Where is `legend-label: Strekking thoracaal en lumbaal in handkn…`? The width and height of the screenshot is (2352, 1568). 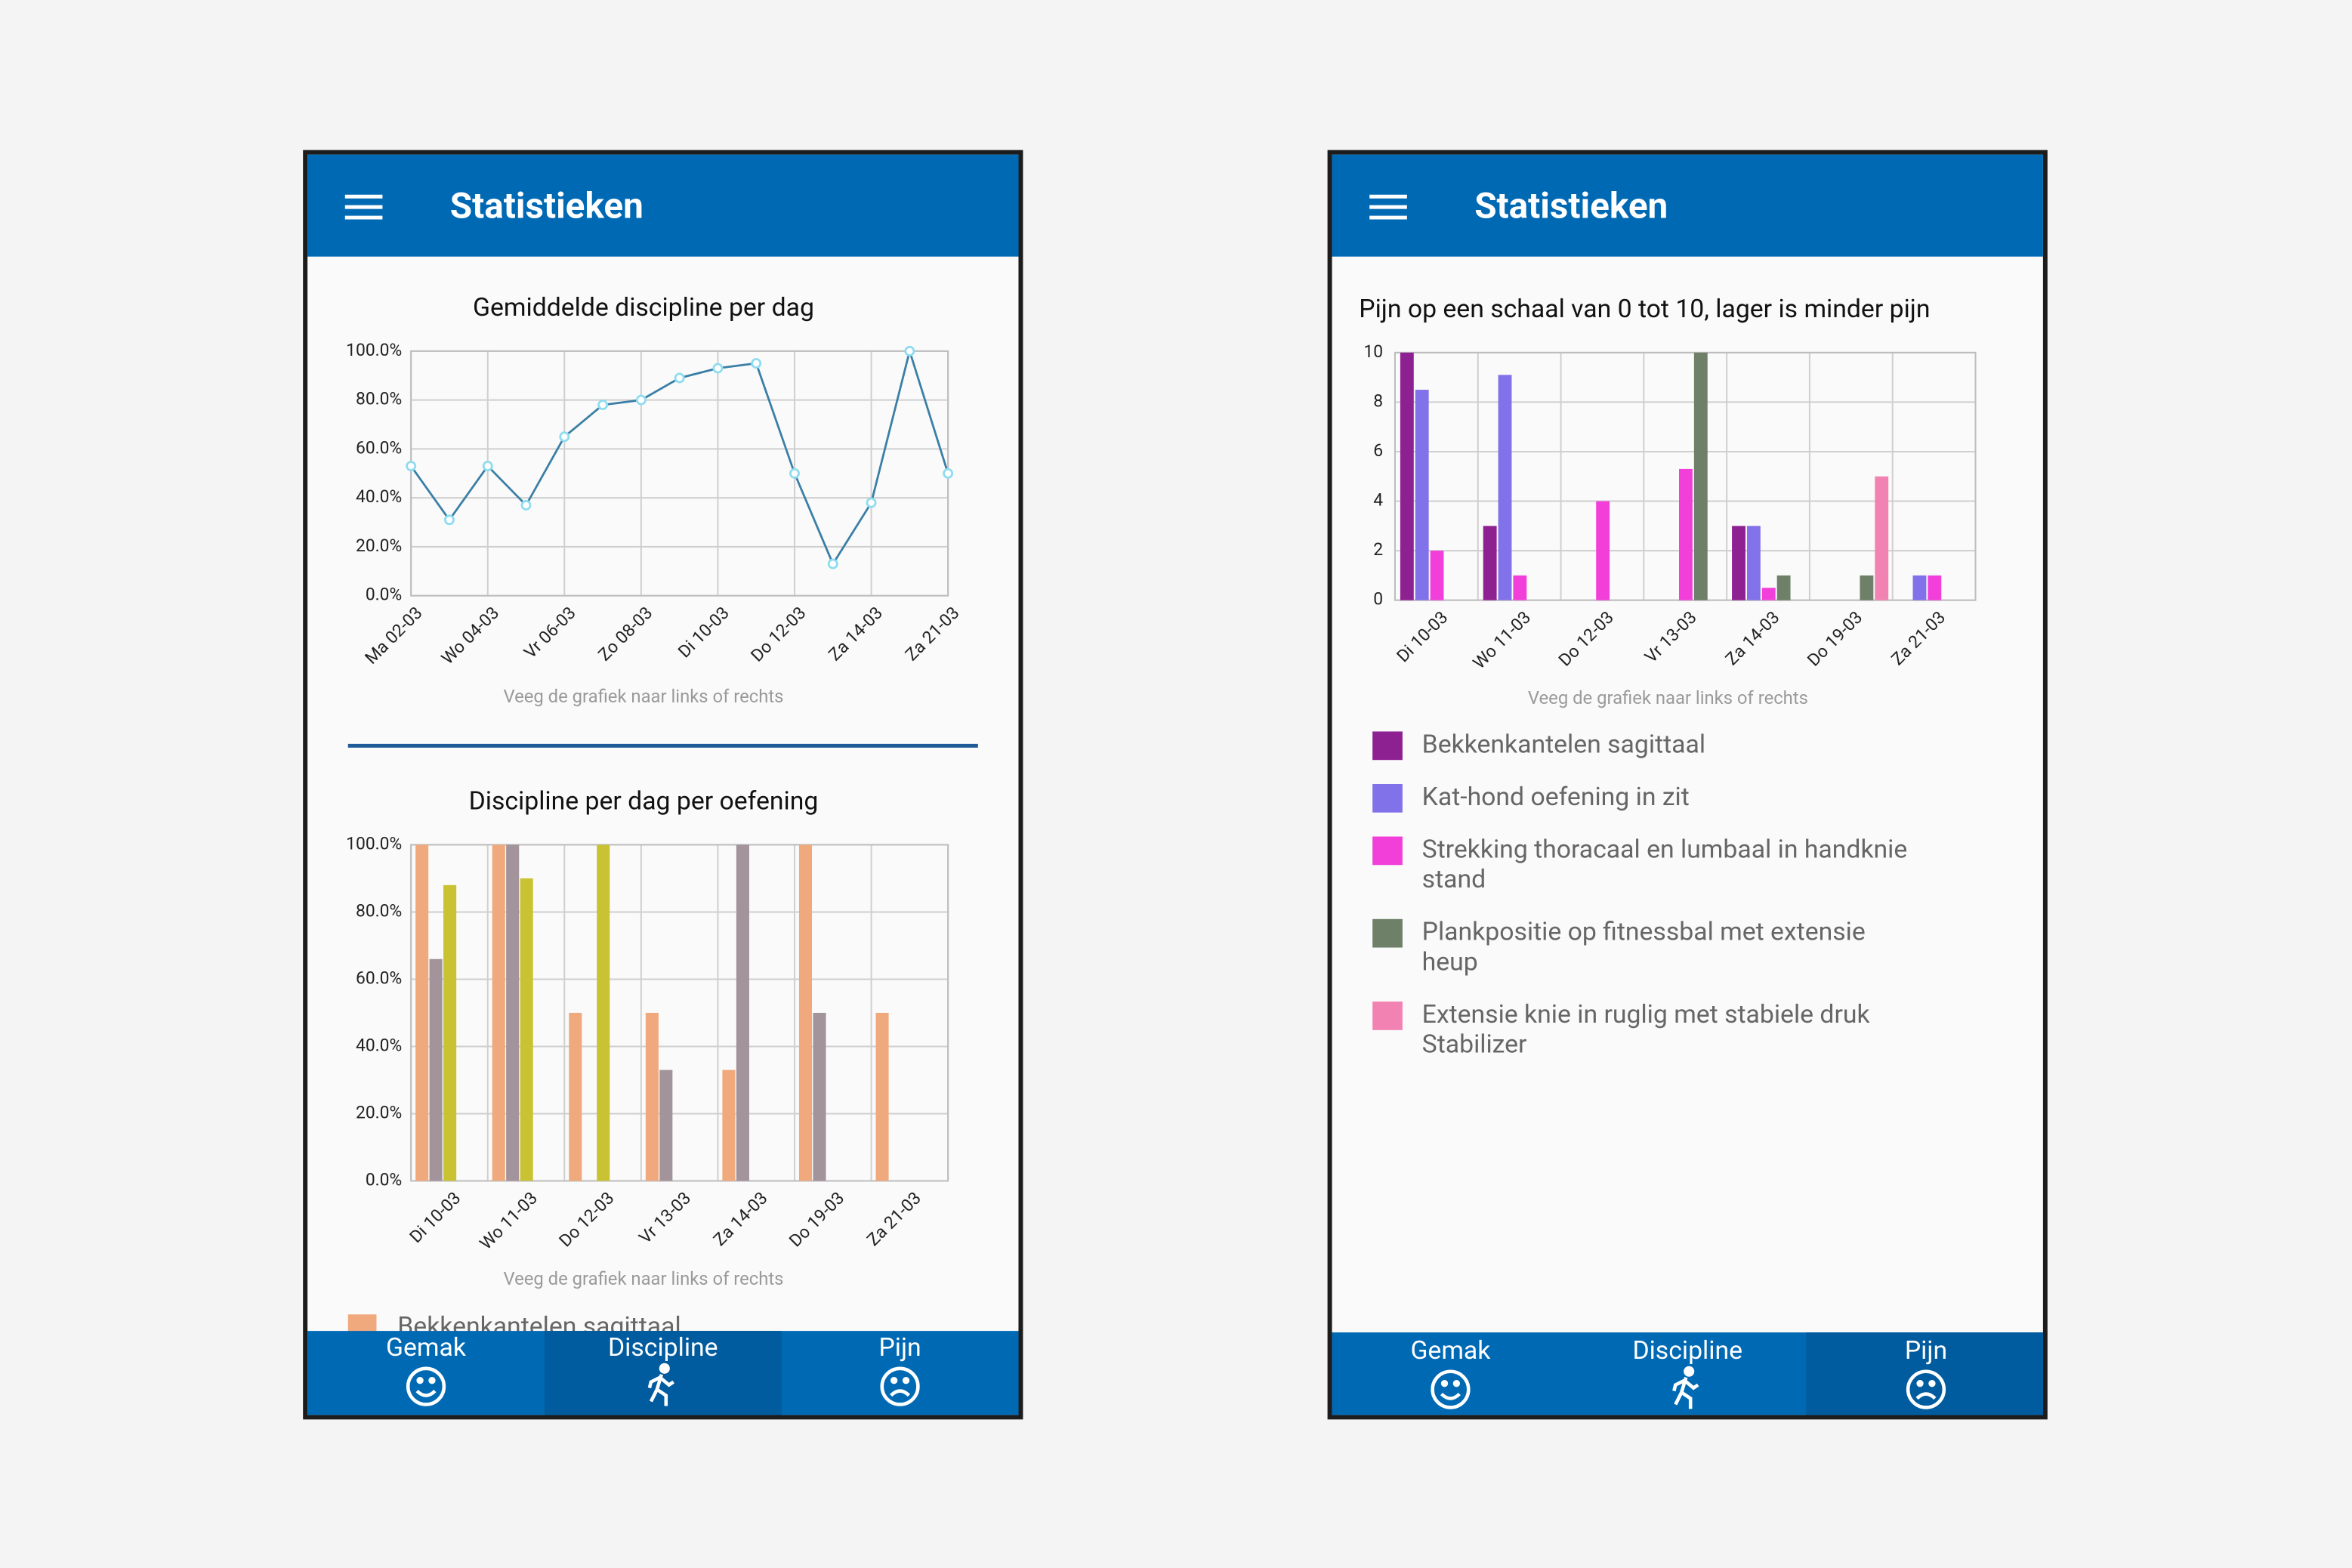 legend-label: Strekking thoracaal en lumbaal in handkn… is located at coordinates (1668, 864).